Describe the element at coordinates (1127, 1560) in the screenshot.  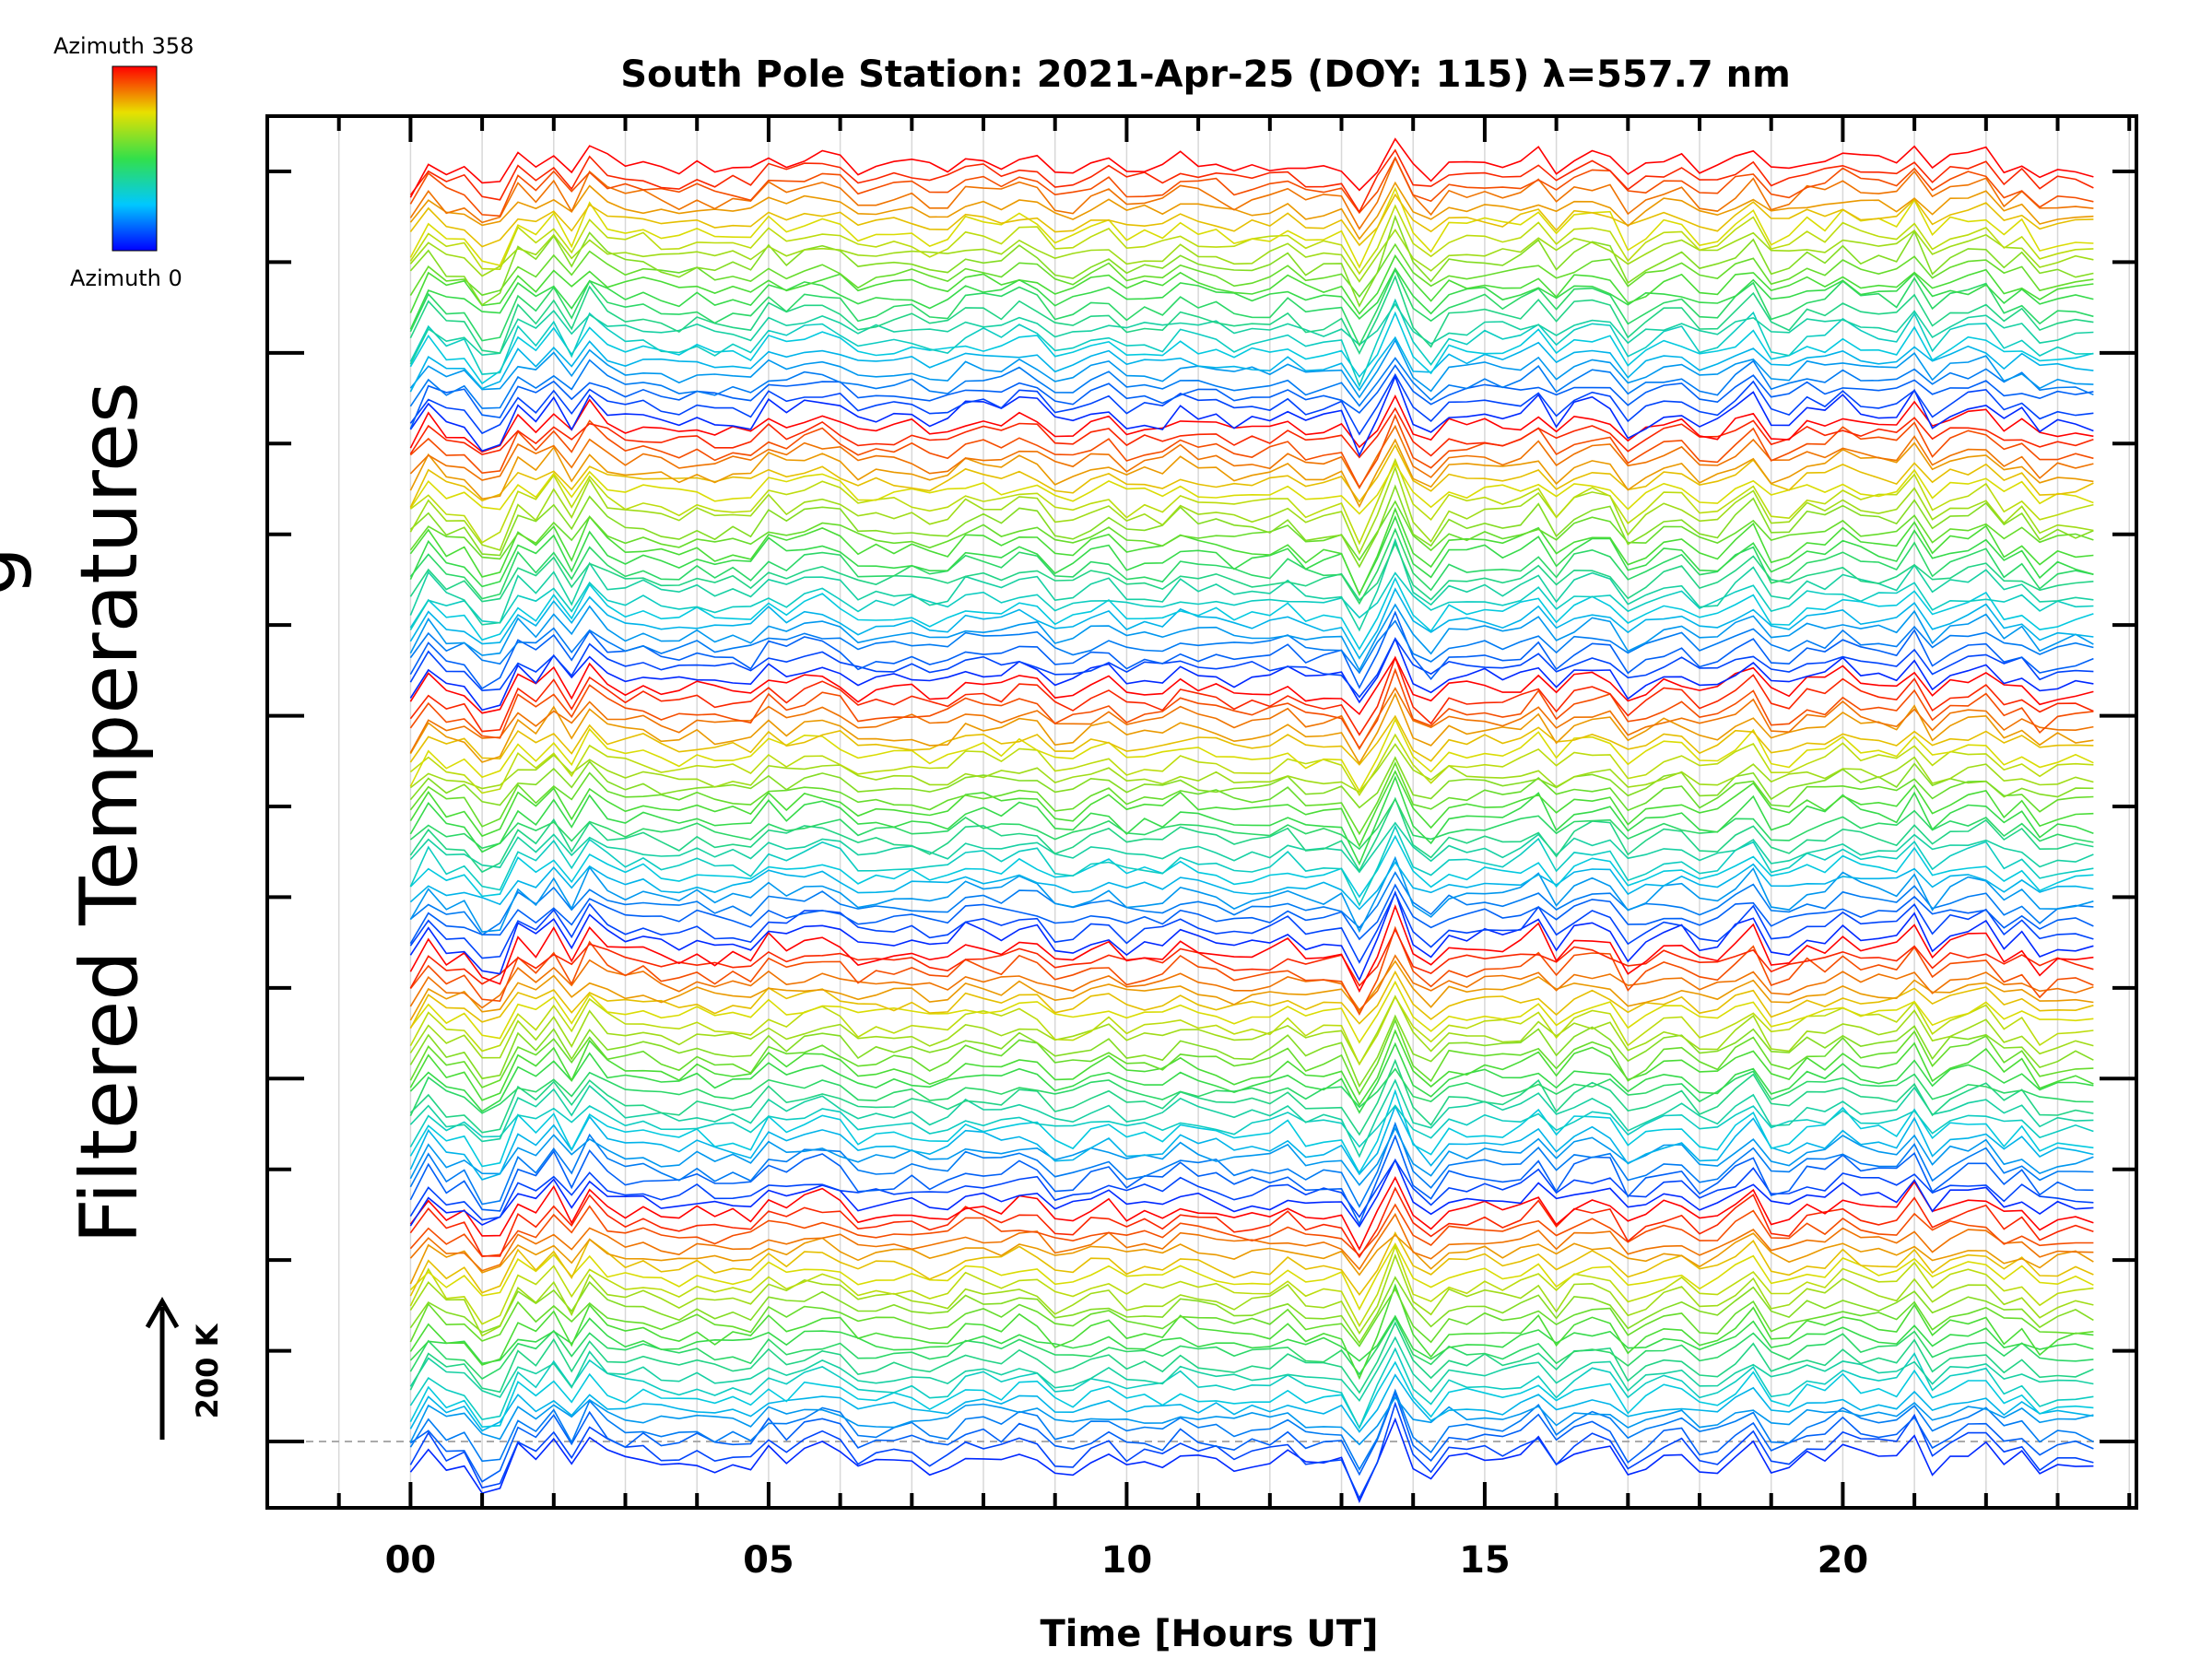
I see `x-axis-tick-labels: 00 05 10 15 20` at that location.